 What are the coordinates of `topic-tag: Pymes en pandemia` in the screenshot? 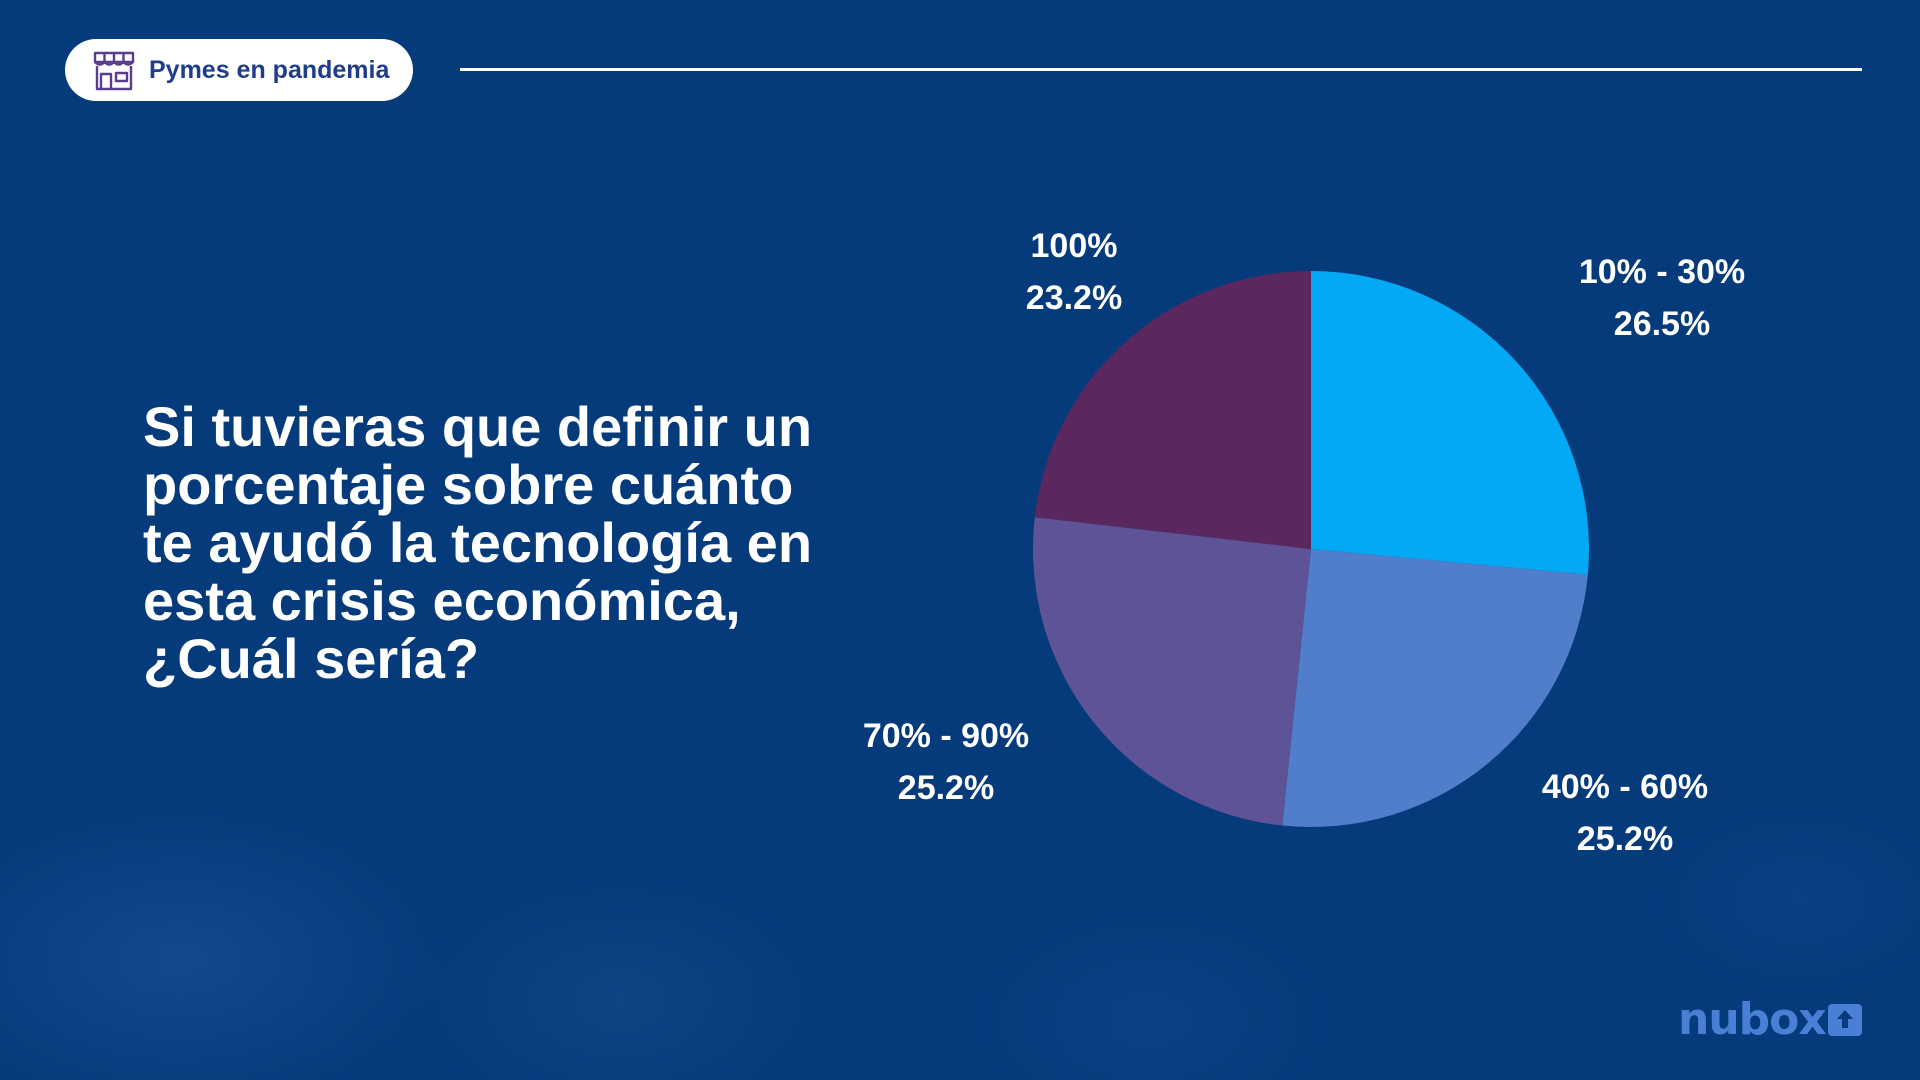 It's located at (239, 70).